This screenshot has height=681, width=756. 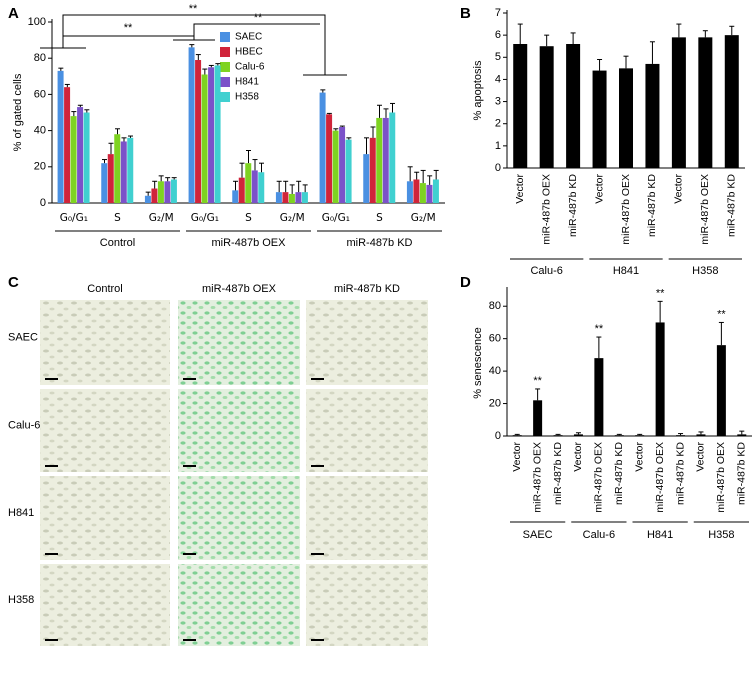 What do you see at coordinates (117, 243) in the screenshot?
I see `group-label: Control` at bounding box center [117, 243].